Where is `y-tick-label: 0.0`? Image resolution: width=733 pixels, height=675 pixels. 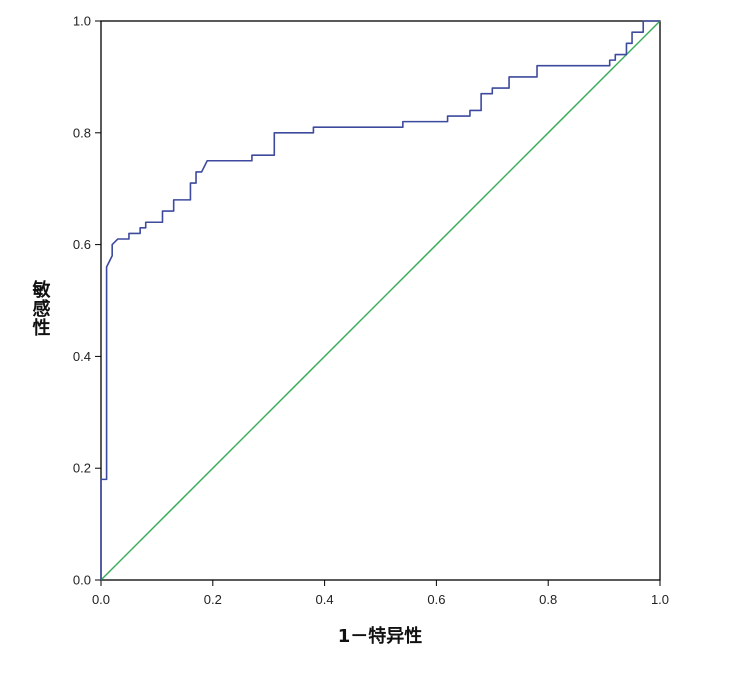
y-tick-label: 0.0 is located at coordinates (82, 580).